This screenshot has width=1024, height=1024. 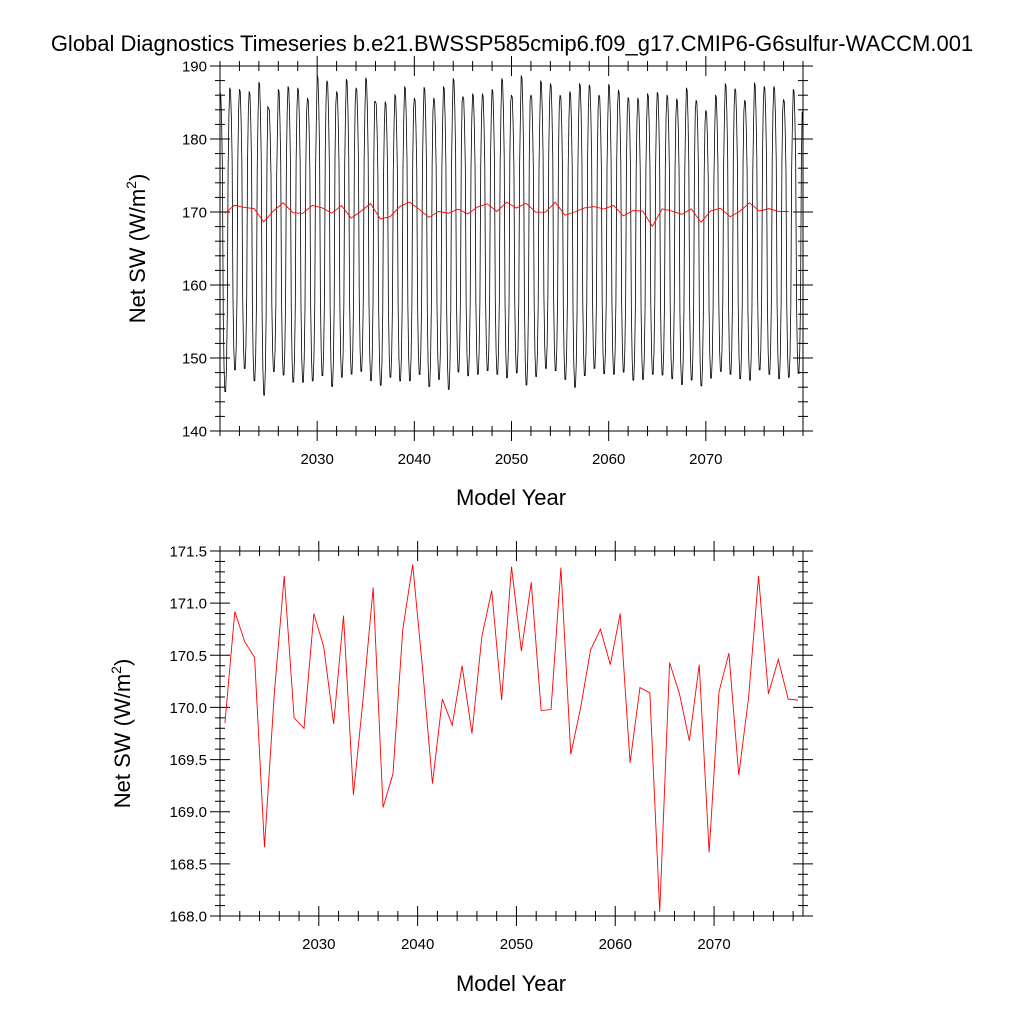 I want to click on bottom-y-axis-title: Net SW (W/m2), so click(x=121, y=734).